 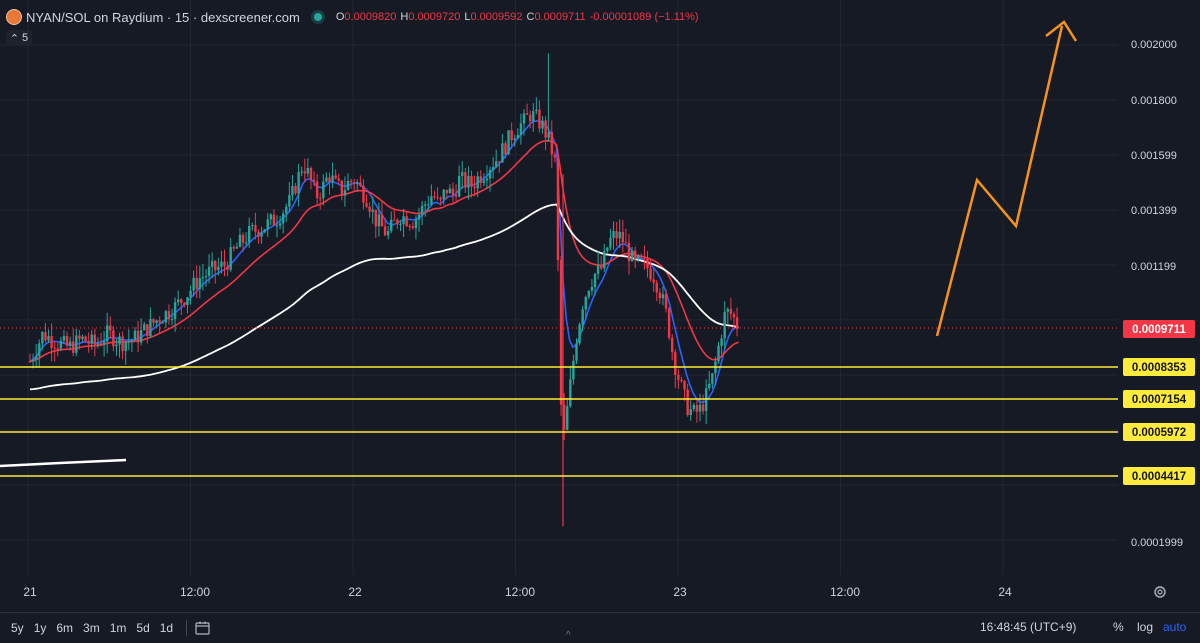 I want to click on indicators-collapse-button: ⌃ 5, so click(x=19, y=38).